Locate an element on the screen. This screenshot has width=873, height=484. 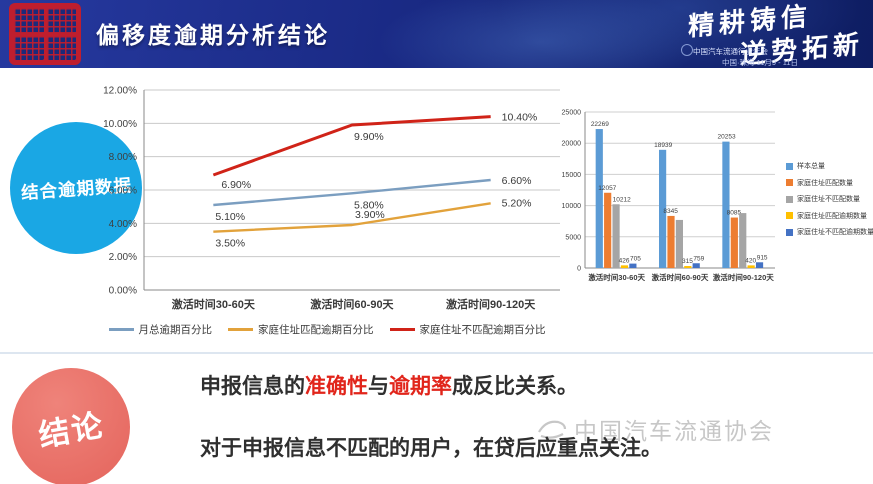
data-label: 6.60% is located at coordinates (517, 181).